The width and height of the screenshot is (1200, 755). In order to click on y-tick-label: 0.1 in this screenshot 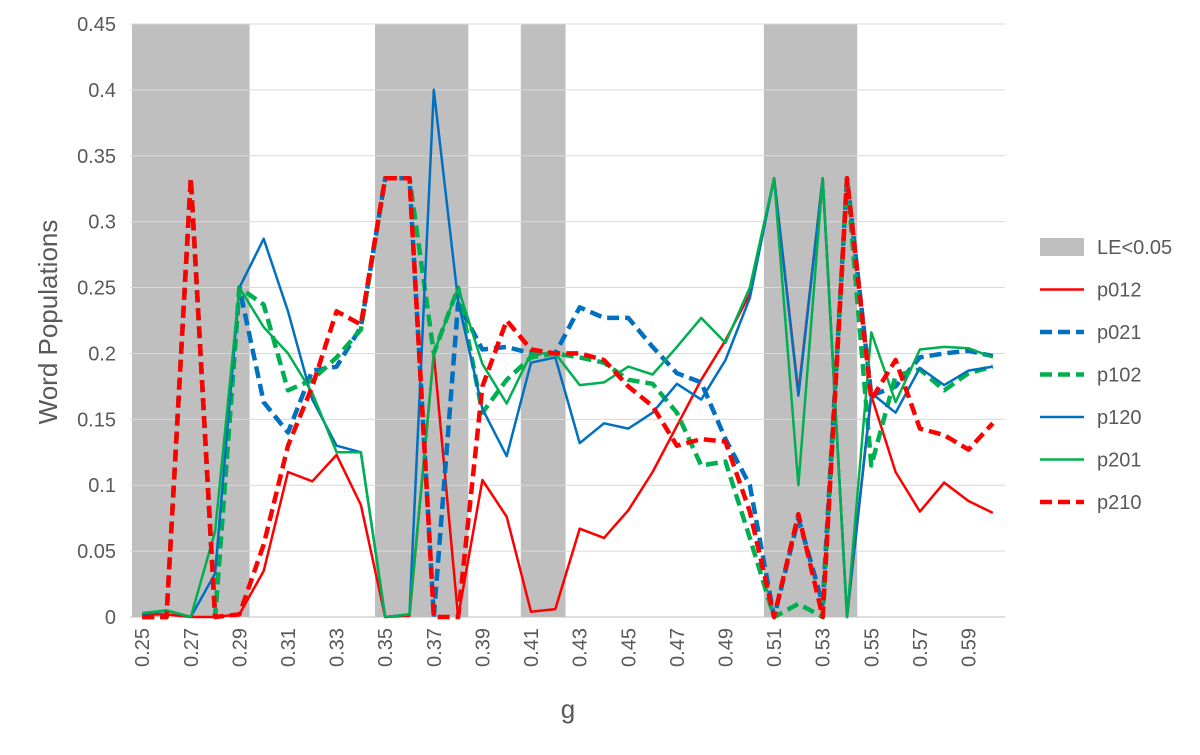, I will do `click(102, 486)`.